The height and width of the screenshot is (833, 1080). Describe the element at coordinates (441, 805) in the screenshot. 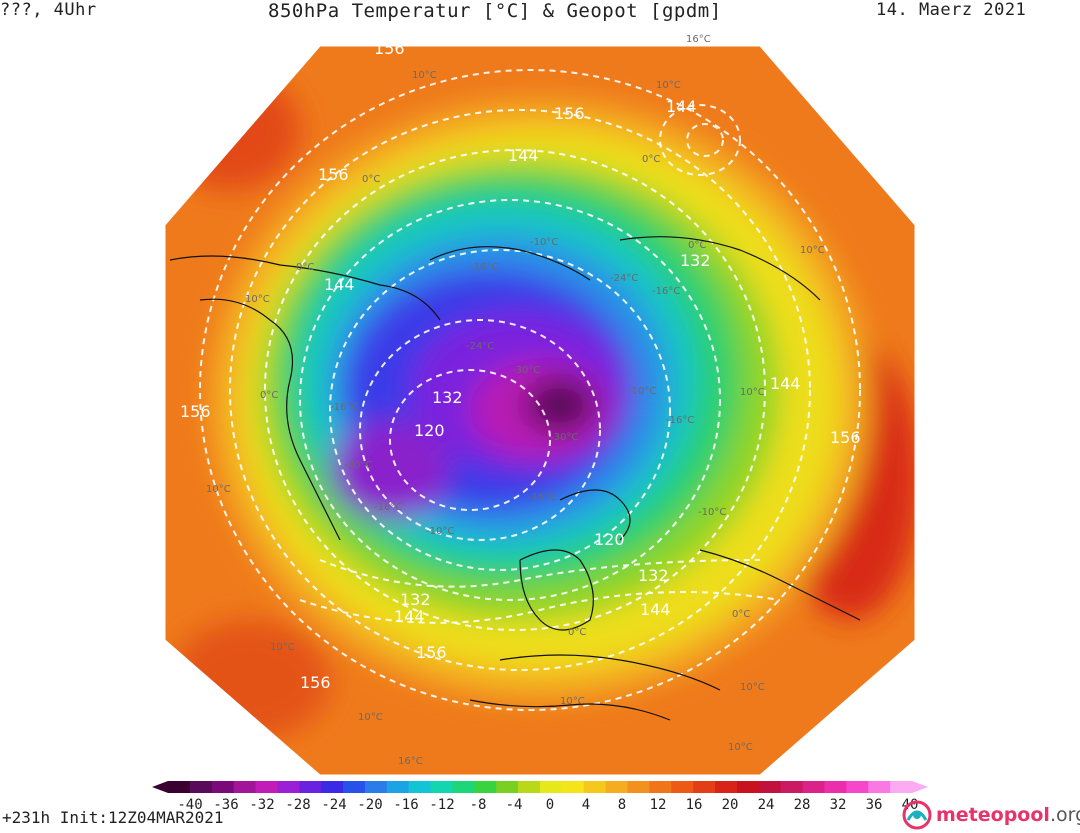

I see `colorbar-tick-label: -12` at that location.